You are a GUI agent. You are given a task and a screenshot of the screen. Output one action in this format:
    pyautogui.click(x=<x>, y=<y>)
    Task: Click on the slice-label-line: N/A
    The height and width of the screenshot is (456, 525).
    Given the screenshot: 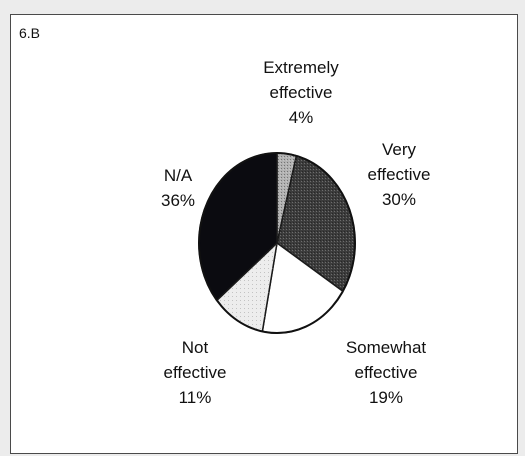 What is the action you would take?
    pyautogui.click(x=178, y=175)
    